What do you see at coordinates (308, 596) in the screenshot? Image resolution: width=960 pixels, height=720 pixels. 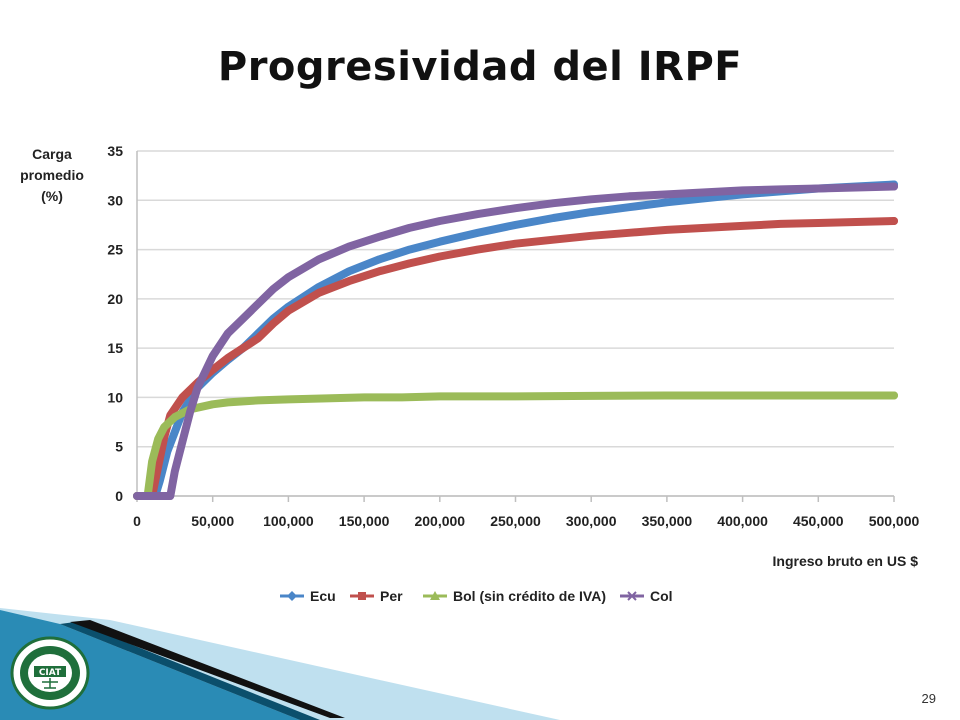 I see `legend-item-ecu: Ecu` at bounding box center [308, 596].